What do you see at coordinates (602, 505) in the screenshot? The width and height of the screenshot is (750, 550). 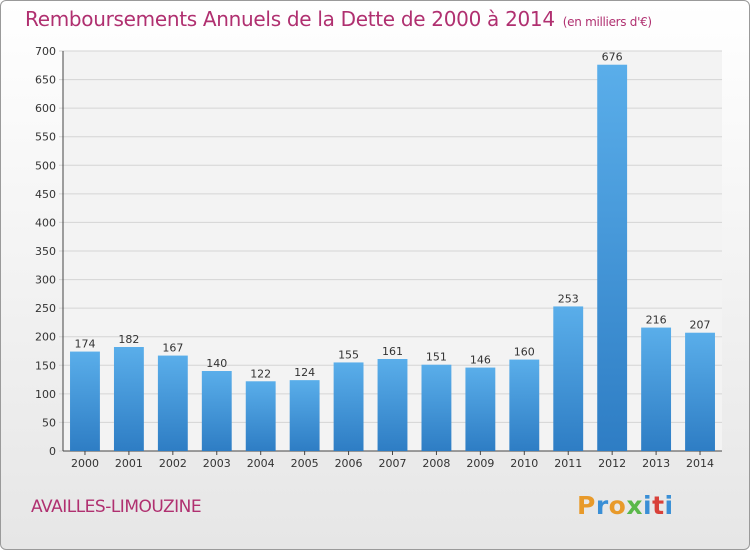 I see `logo-letter: r` at bounding box center [602, 505].